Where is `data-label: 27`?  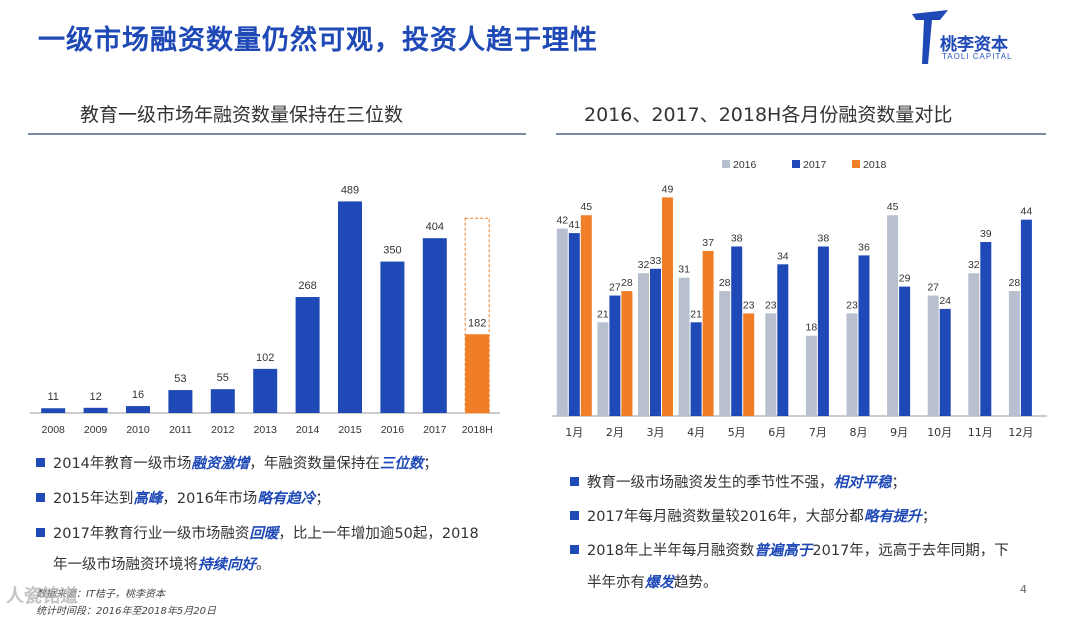
data-label: 27 is located at coordinates (615, 288).